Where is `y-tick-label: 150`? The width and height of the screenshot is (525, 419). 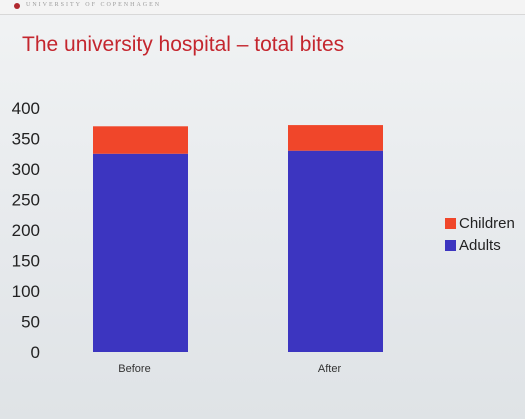
y-tick-label: 150 is located at coordinates (26, 261).